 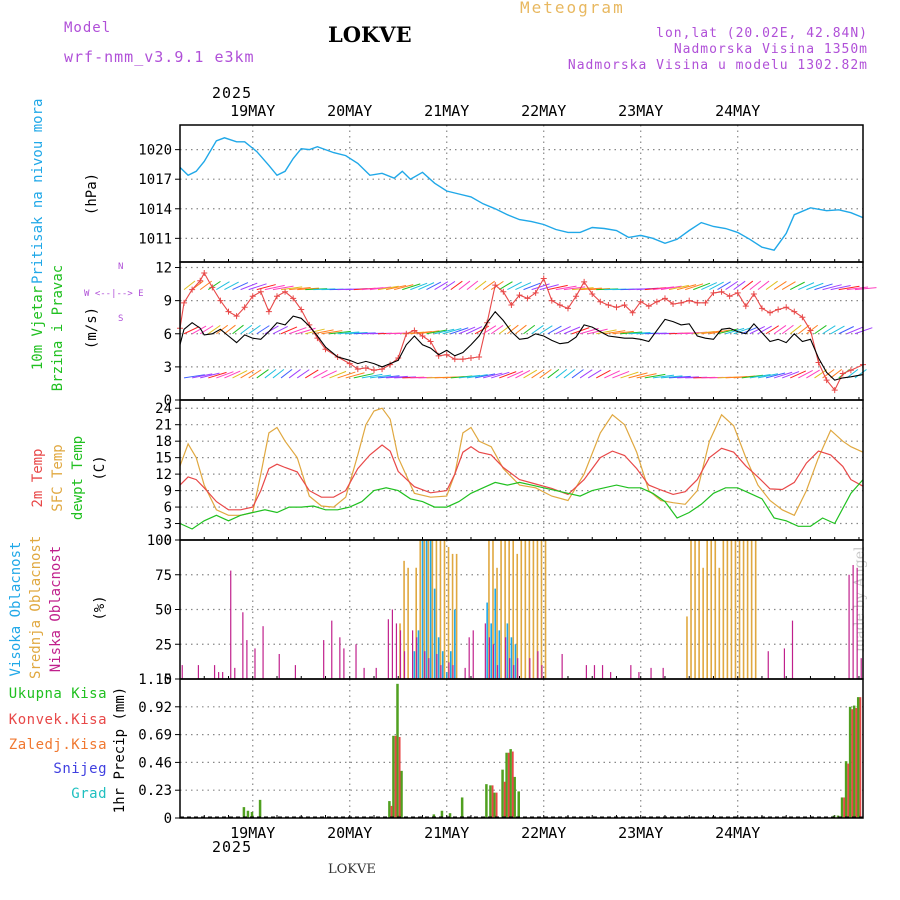 What do you see at coordinates (163, 426) in the screenshot?
I see `temp-tick-label: 21` at bounding box center [163, 426].